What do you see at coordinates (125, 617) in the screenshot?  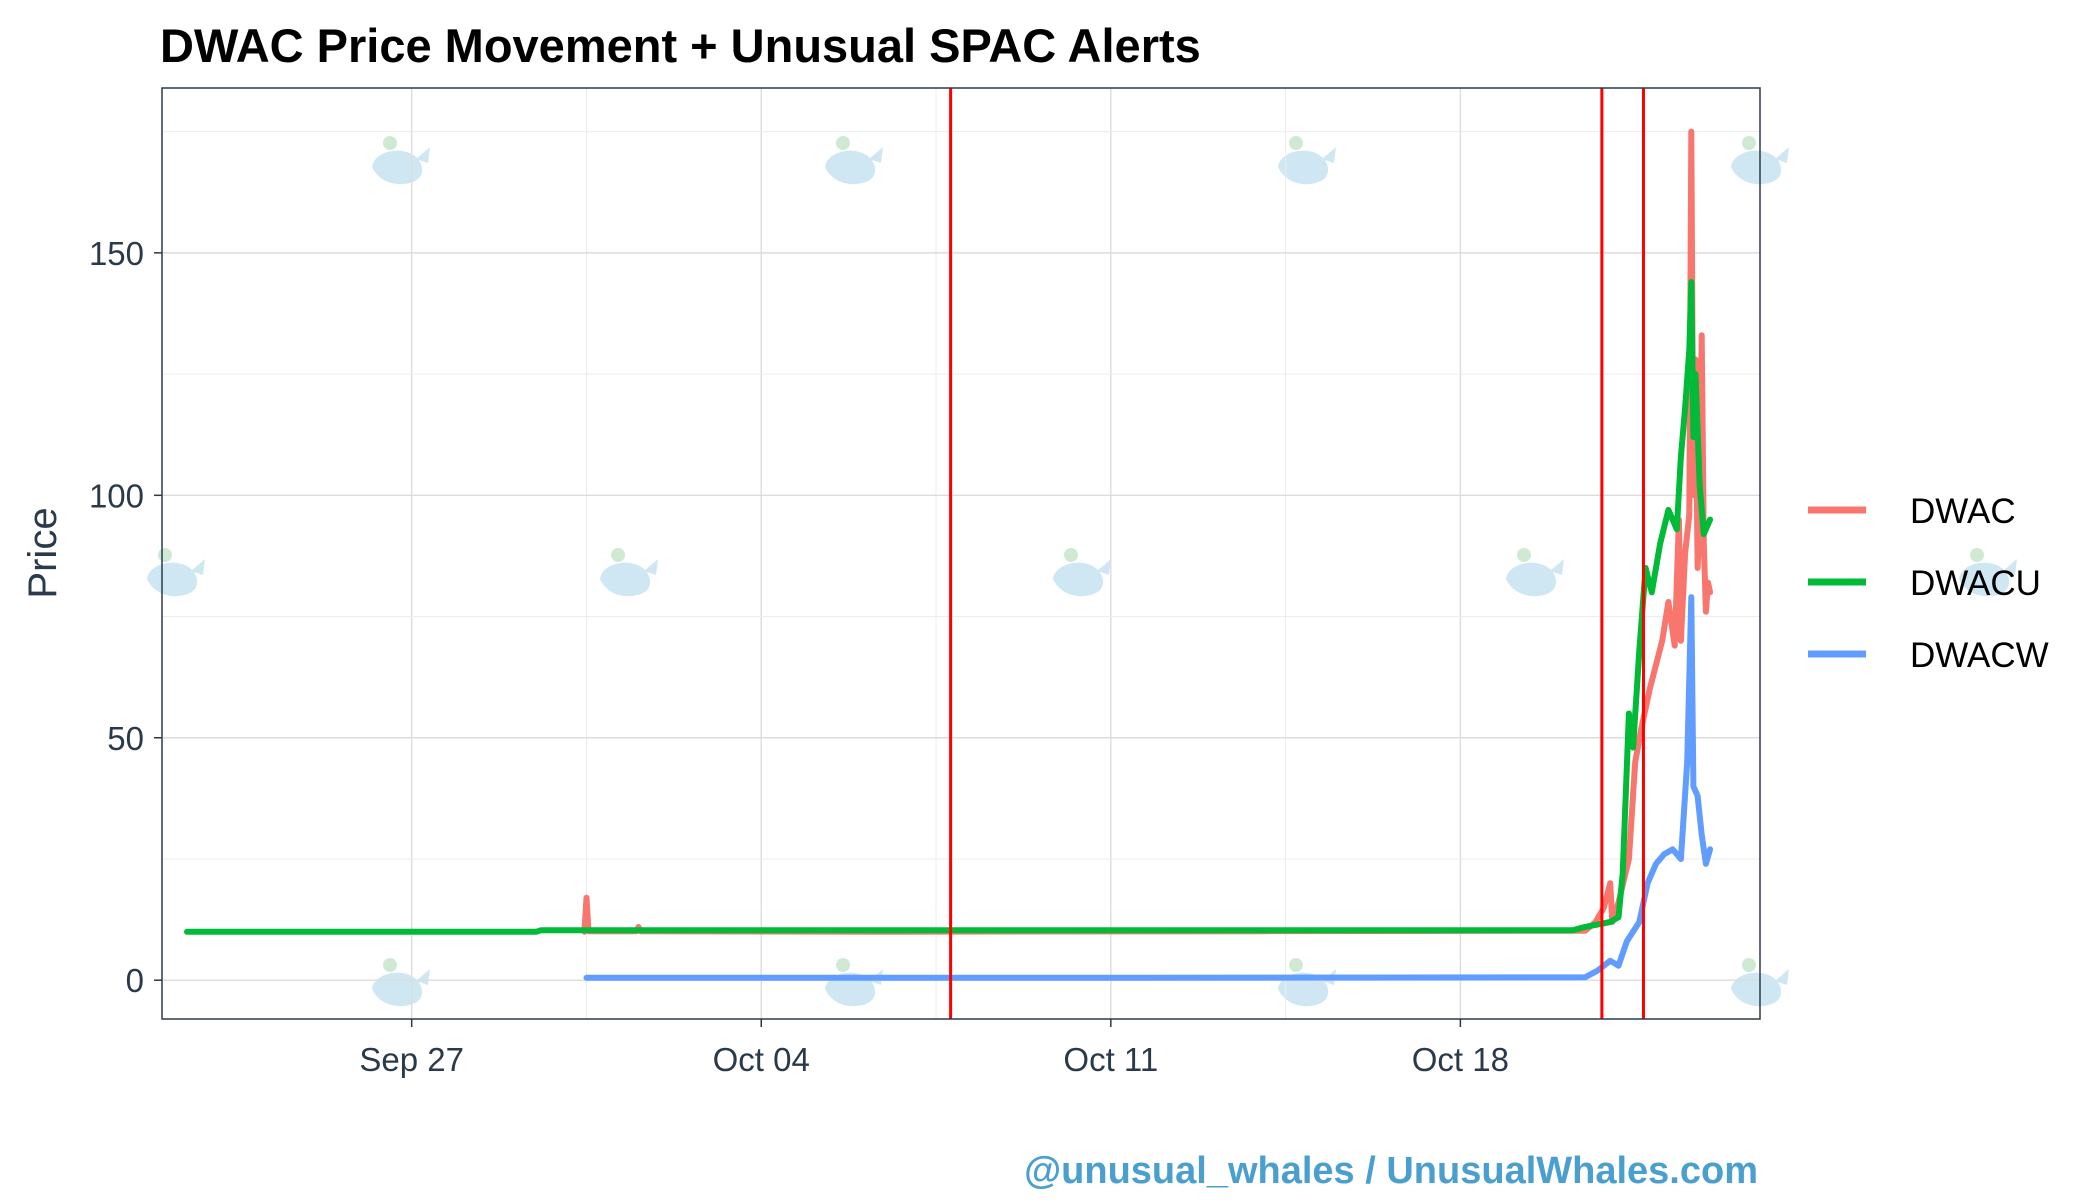 I see `y-axis: 0 50 100 150` at bounding box center [125, 617].